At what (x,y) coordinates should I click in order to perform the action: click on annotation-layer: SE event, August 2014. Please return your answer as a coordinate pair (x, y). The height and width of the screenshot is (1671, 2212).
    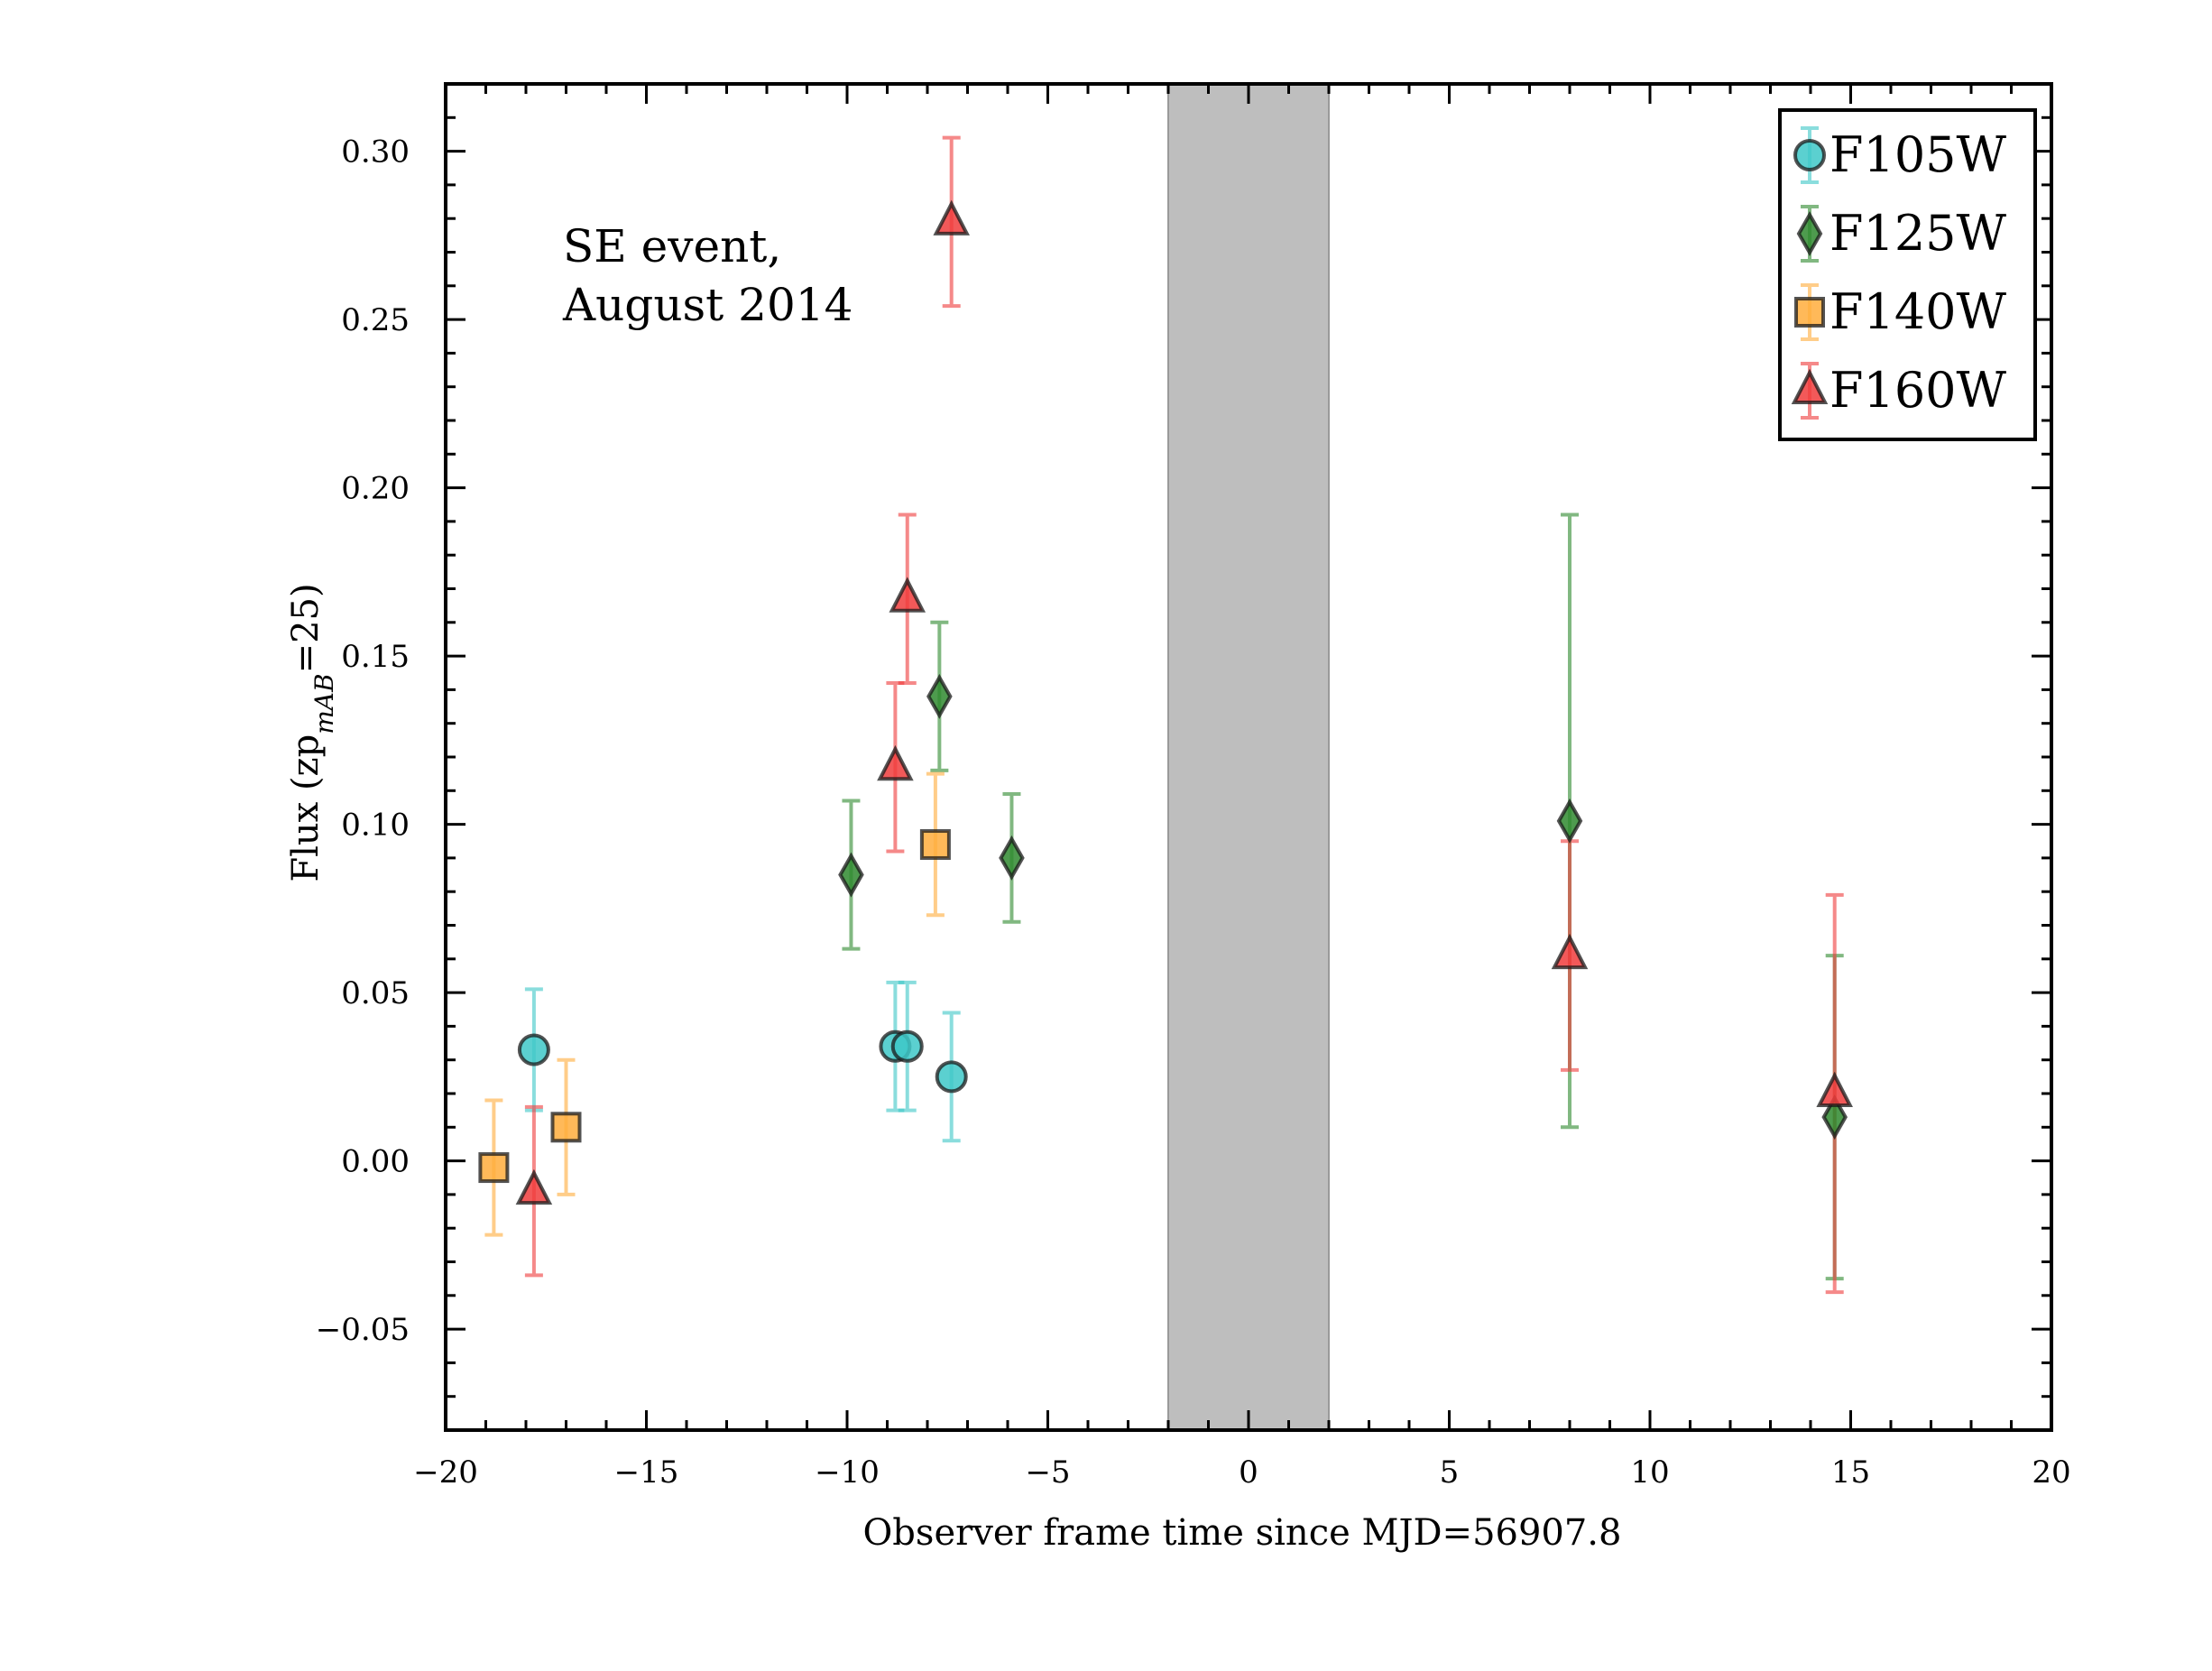
    Looking at the image, I should click on (707, 275).